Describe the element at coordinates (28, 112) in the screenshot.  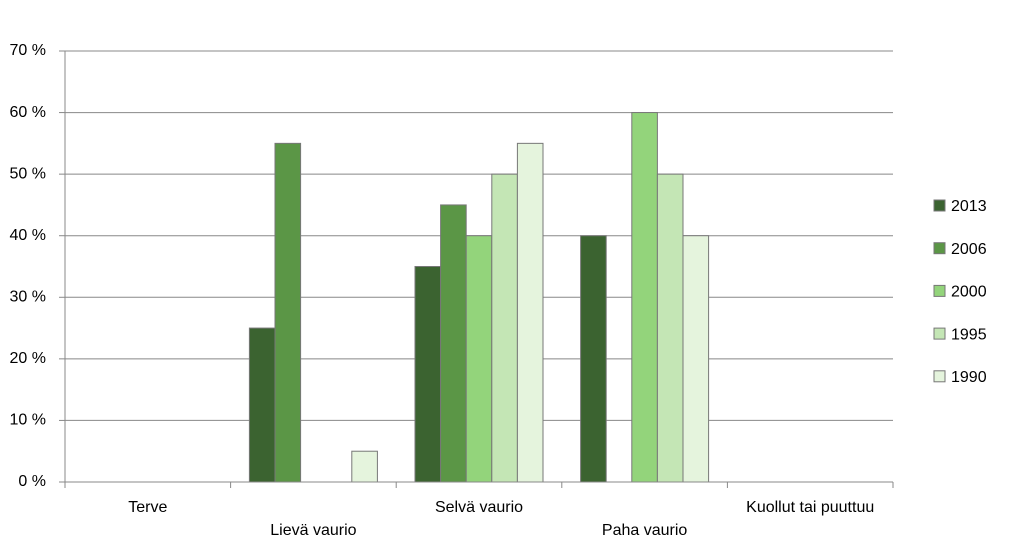
I see `y-tick-label: 60 %` at that location.